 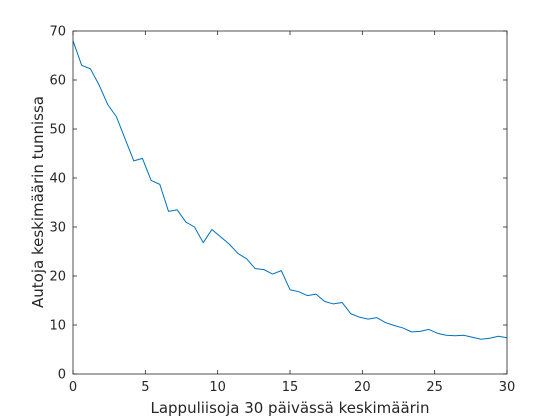 What do you see at coordinates (57, 228) in the screenshot?
I see `y-tick-label: 30` at bounding box center [57, 228].